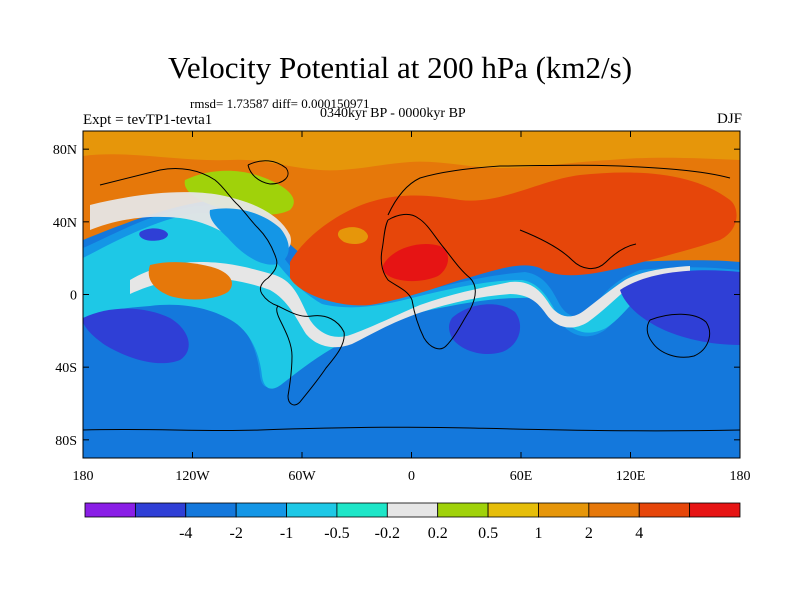 Image resolution: width=800 pixels, height=600 pixels. I want to click on colorbar-level-label: -0.5, so click(336, 533).